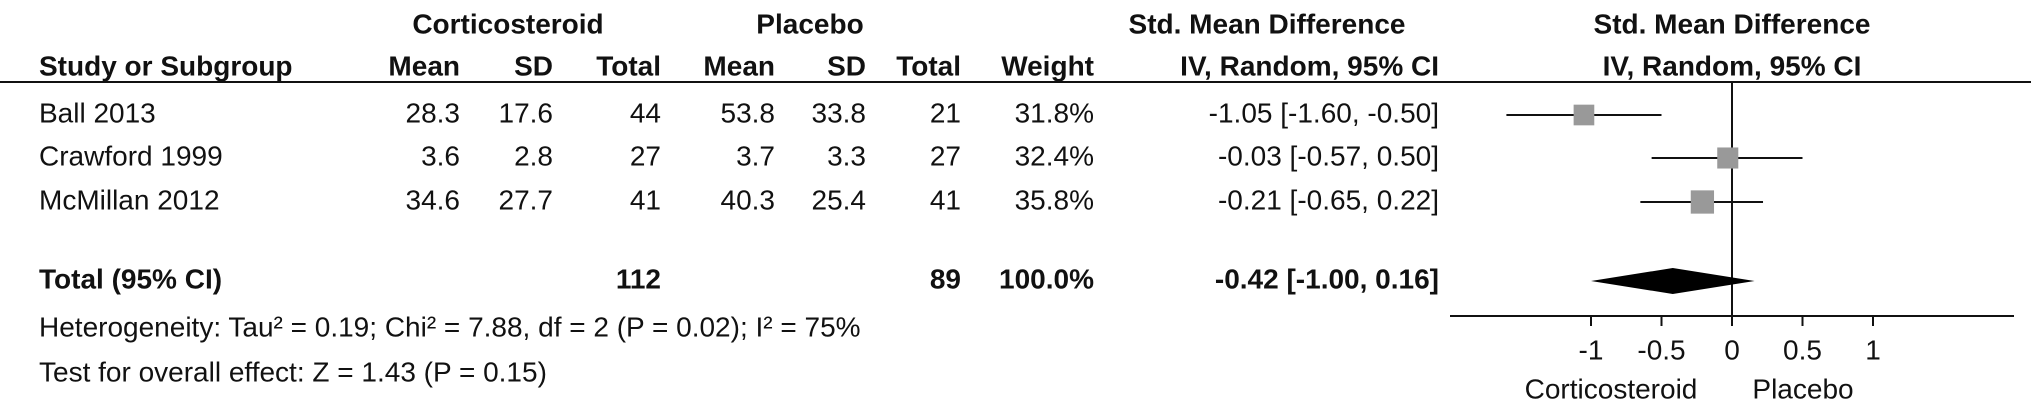 This screenshot has height=412, width=2031. Describe the element at coordinates (526, 199) in the screenshot. I see `study-cell: 27.7` at that location.